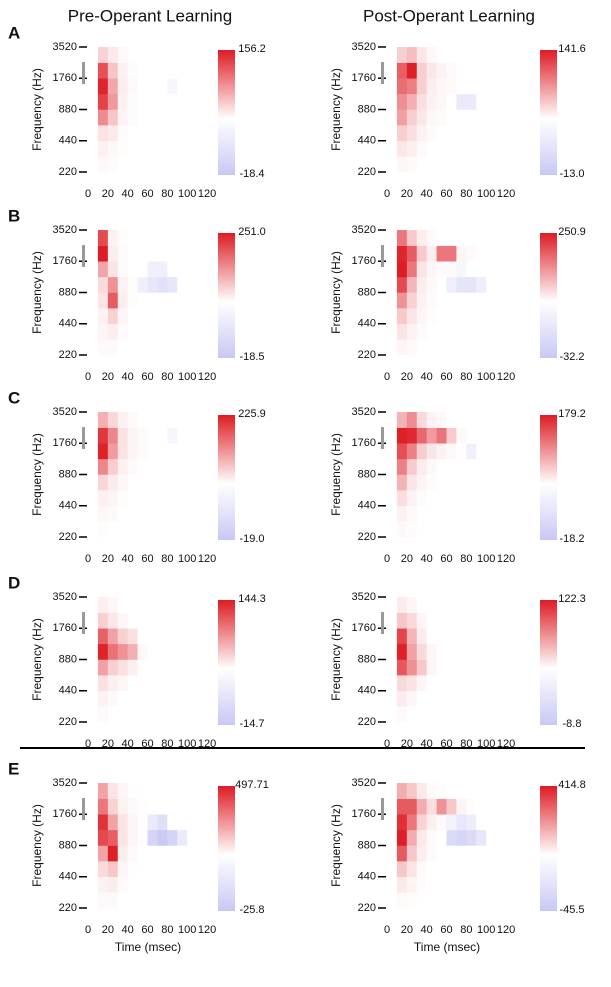  Describe the element at coordinates (150, 15) in the screenshot. I see `column-title: Pre-Operant Learning` at that location.